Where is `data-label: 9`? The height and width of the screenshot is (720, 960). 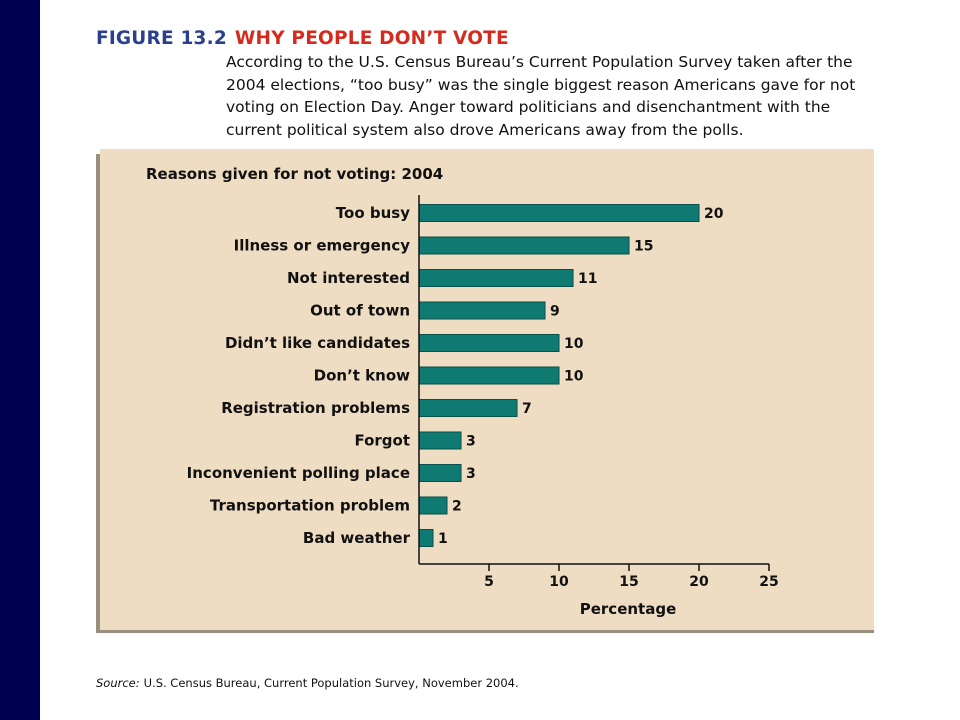
data-label: 9 is located at coordinates (555, 312).